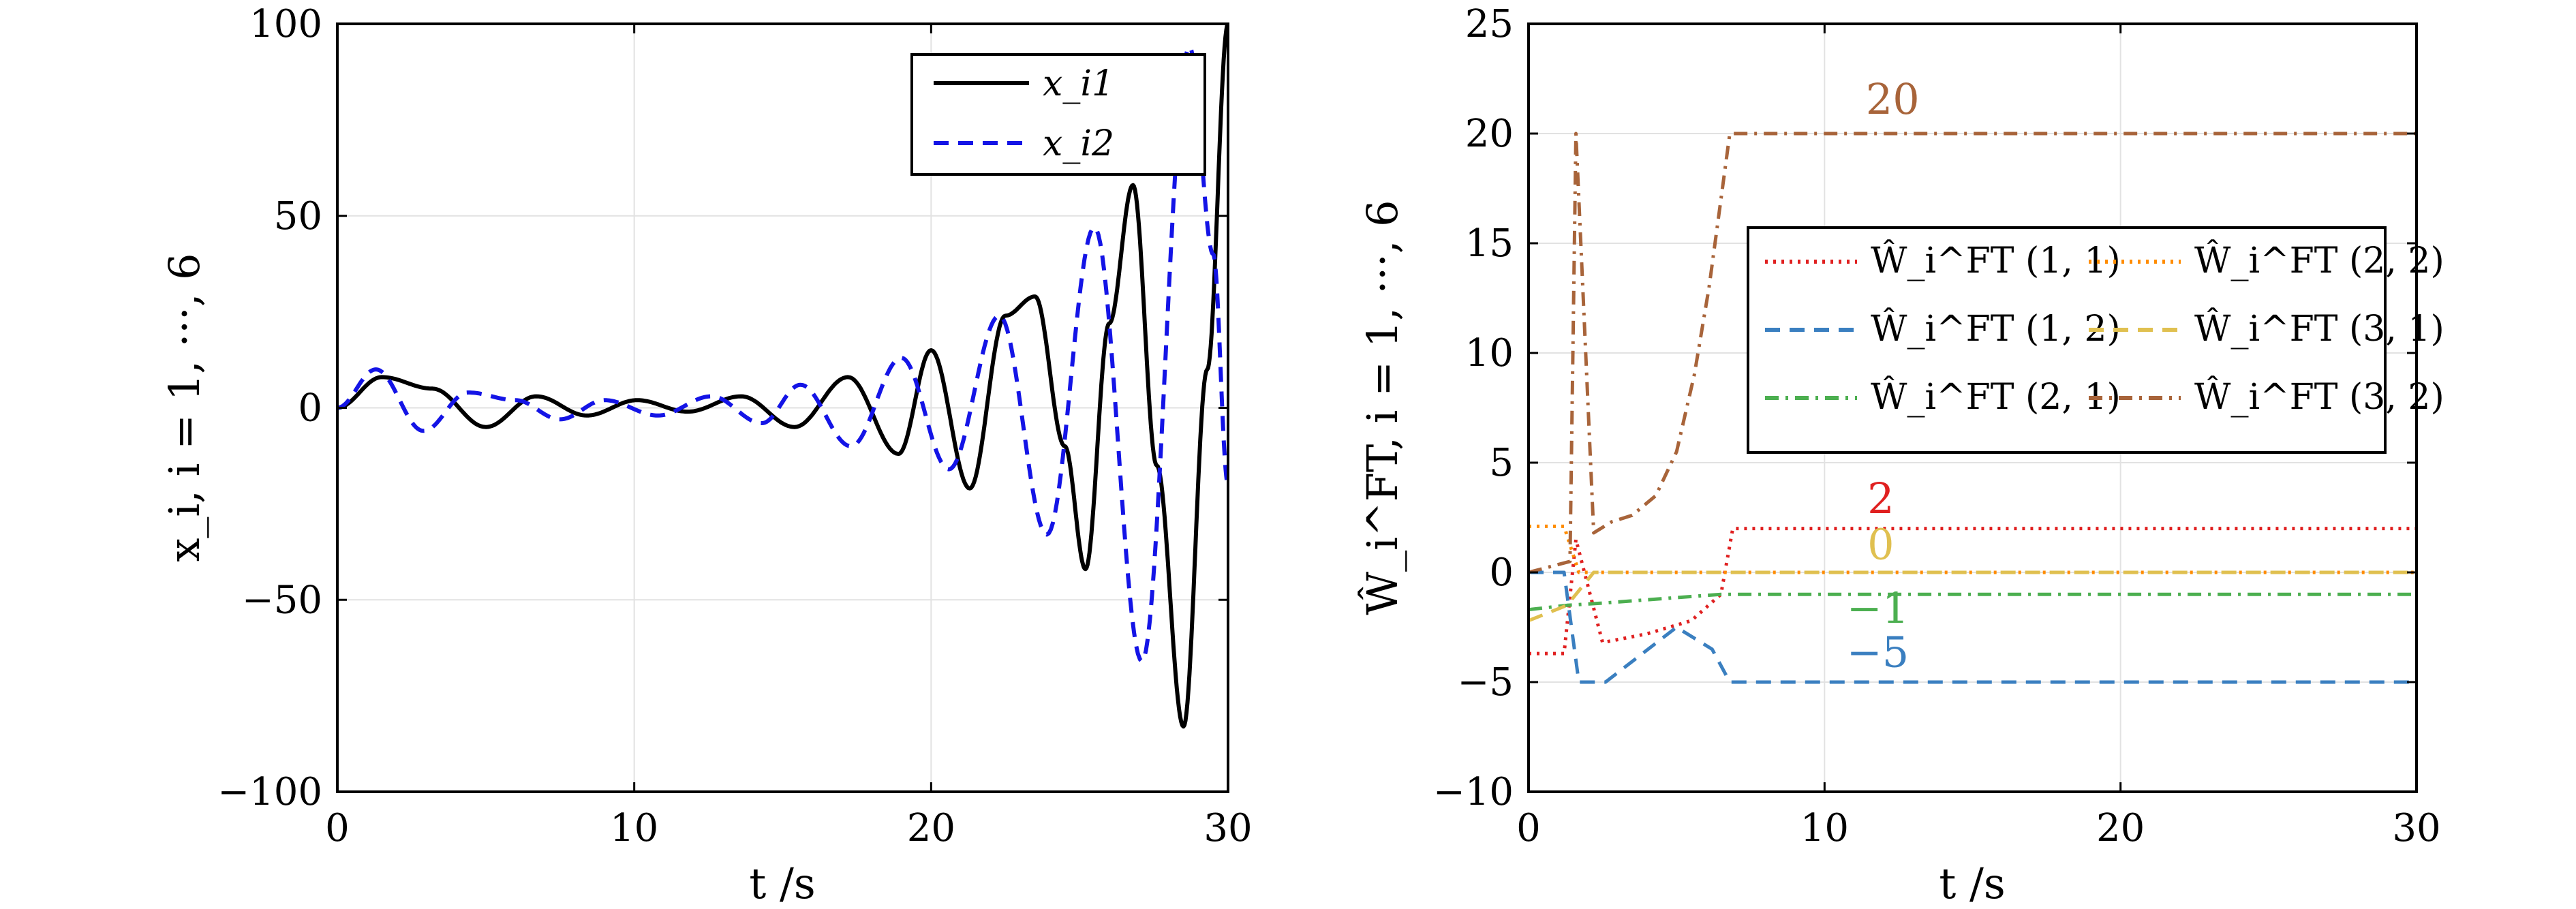 The image size is (2576, 909). What do you see at coordinates (1529, 828) in the screenshot?
I see `right-x-tick-label: 0` at bounding box center [1529, 828].